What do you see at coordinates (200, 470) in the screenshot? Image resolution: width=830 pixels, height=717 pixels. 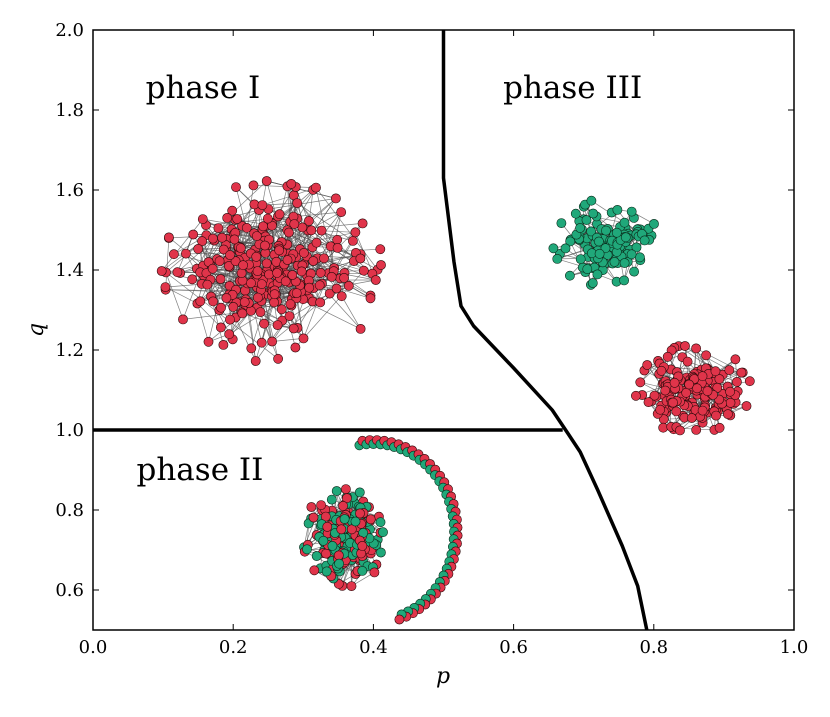 I see `phase-ii-label: phase II` at bounding box center [200, 470].